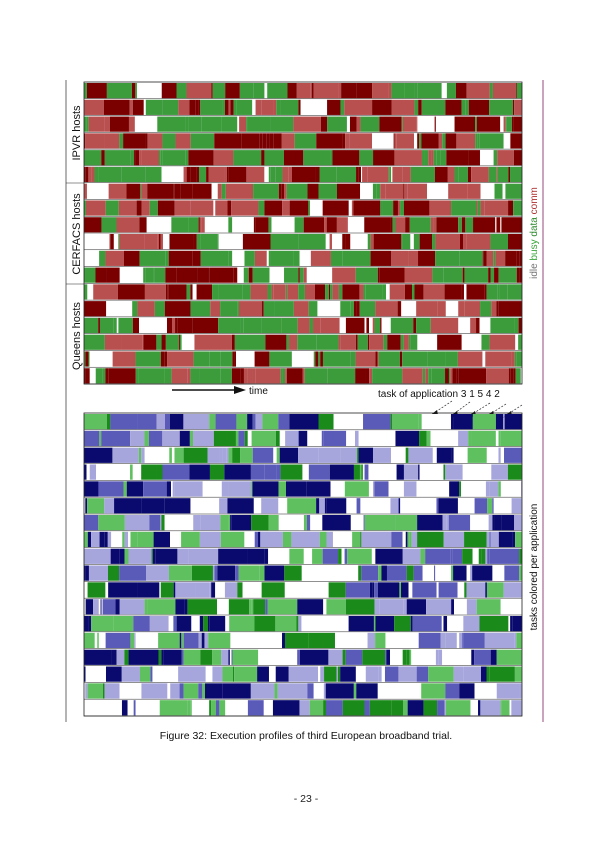 This screenshot has height=866, width=612. Describe the element at coordinates (481, 394) in the screenshot. I see `app-number-5: 5` at that location.